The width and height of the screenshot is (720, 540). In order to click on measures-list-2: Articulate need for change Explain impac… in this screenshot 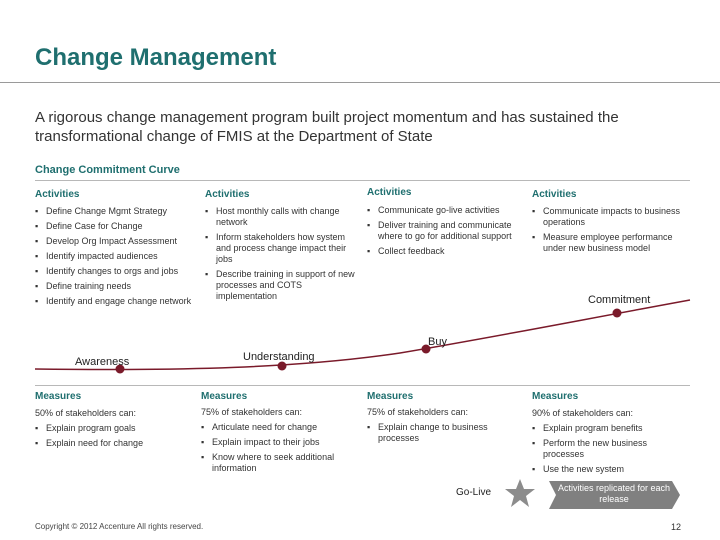, I will do `click(277, 450)`.